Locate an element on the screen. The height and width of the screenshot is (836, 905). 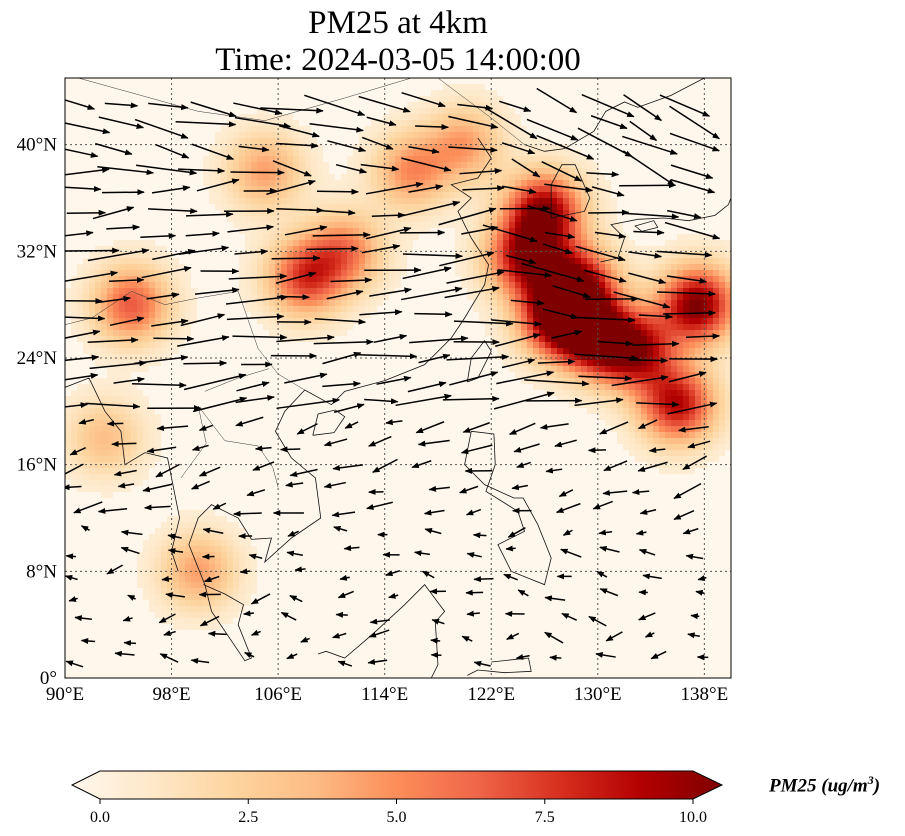
colorbar-tick-label: 10.0 is located at coordinates (693, 817).